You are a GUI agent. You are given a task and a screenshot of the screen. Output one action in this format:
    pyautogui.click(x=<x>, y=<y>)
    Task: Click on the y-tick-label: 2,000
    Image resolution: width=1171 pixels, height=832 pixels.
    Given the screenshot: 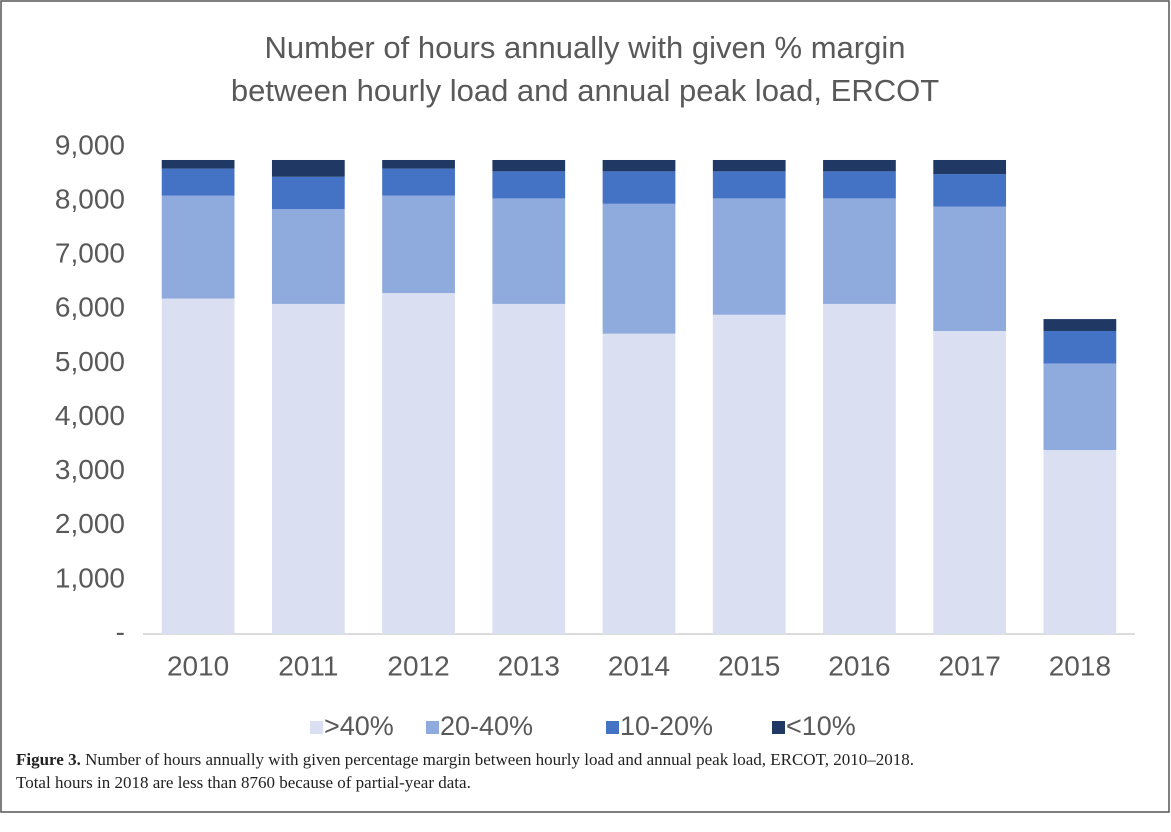 What is the action you would take?
    pyautogui.click(x=90, y=523)
    